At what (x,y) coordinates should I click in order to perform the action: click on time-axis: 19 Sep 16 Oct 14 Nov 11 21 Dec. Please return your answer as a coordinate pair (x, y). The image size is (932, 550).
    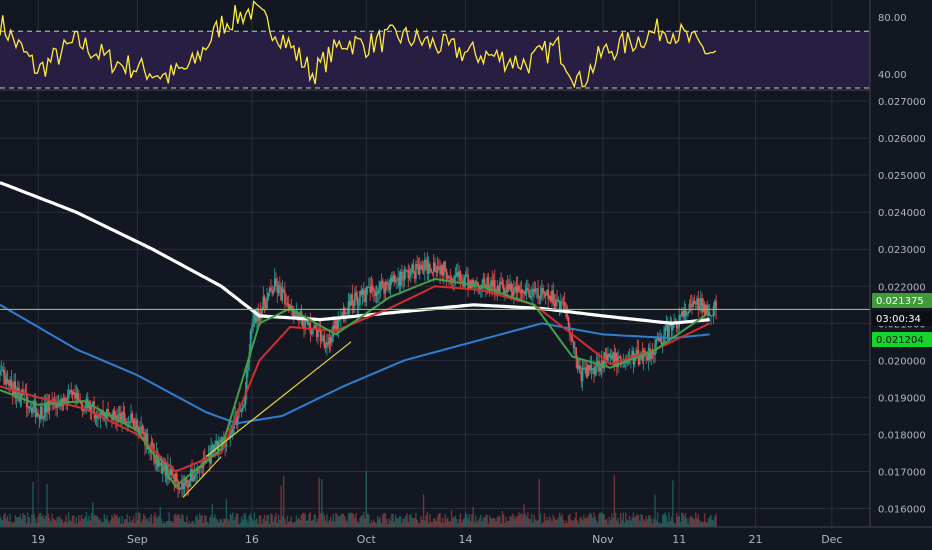
    Looking at the image, I should click on (436, 539).